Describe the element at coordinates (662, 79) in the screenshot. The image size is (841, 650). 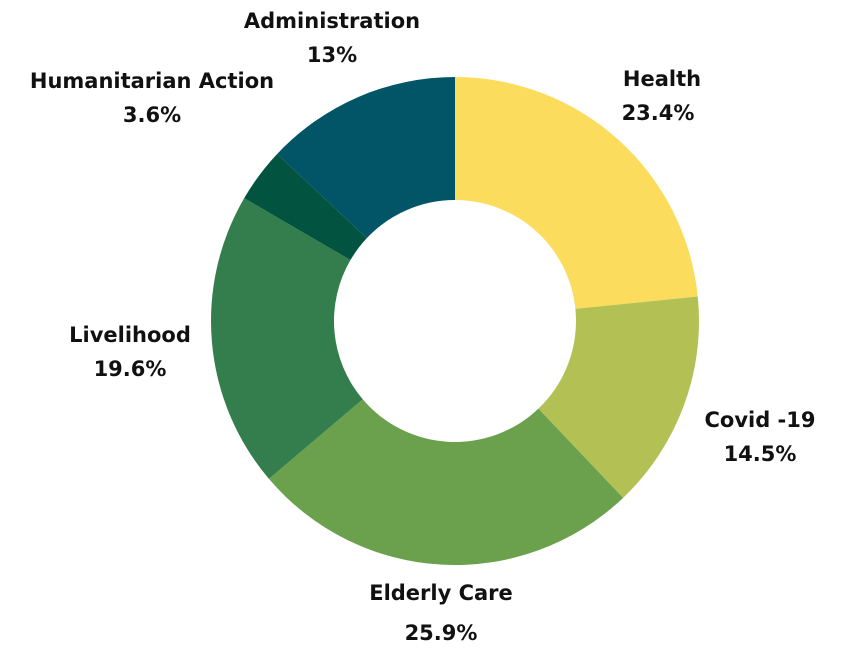
I see `slice-label-health: Health` at that location.